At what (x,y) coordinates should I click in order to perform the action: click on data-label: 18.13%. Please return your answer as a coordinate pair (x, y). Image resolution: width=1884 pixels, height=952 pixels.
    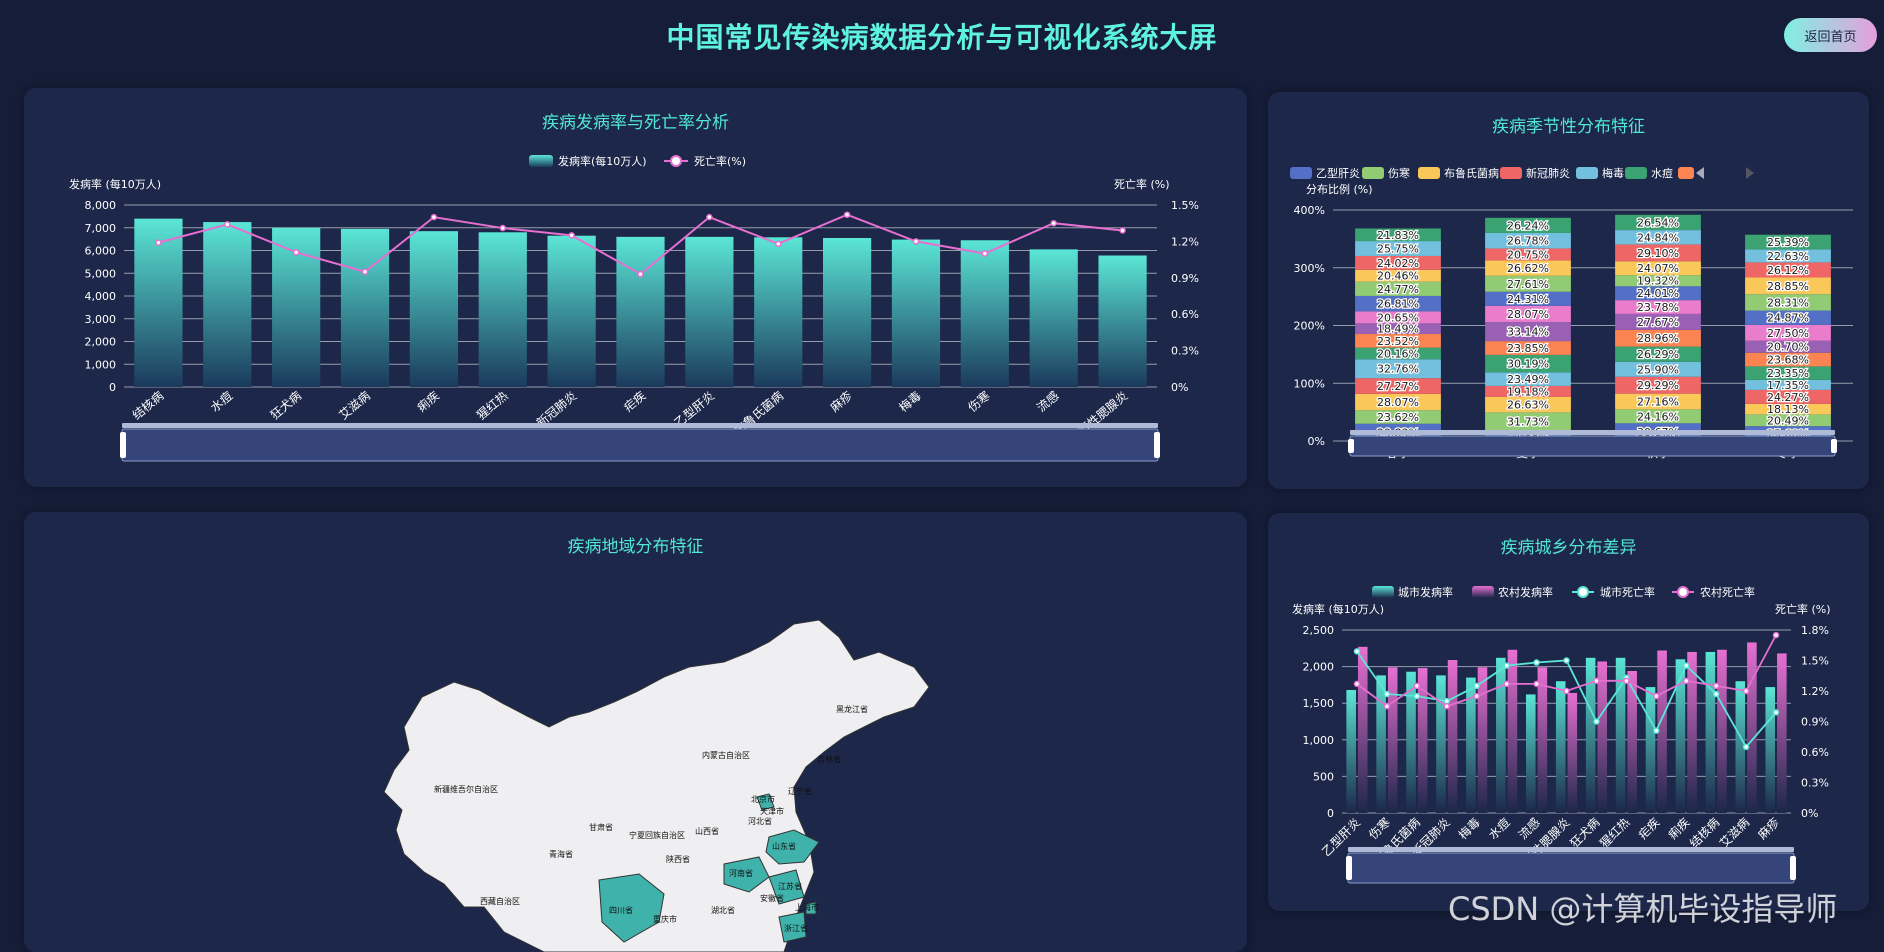
    Looking at the image, I should click on (1788, 409).